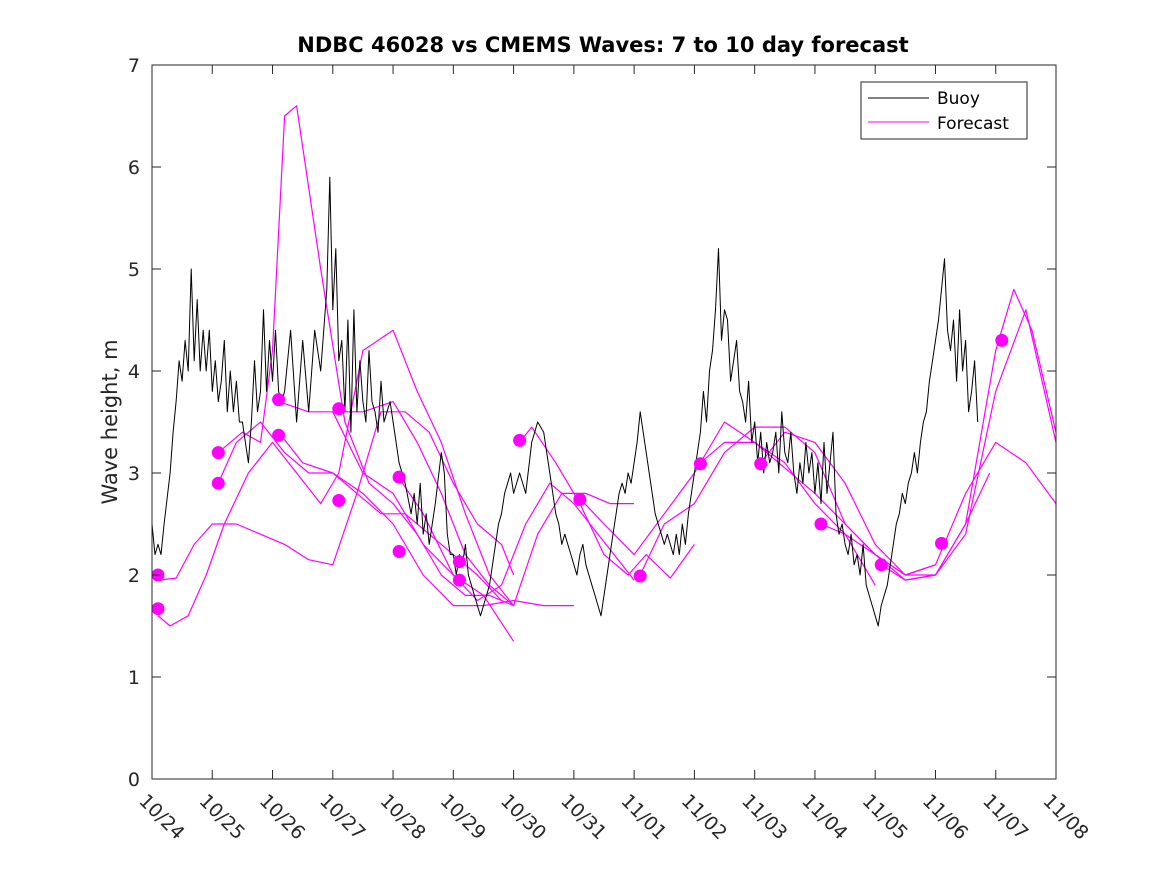 The height and width of the screenshot is (875, 1167). I want to click on y-tick-label: 1, so click(134, 678).